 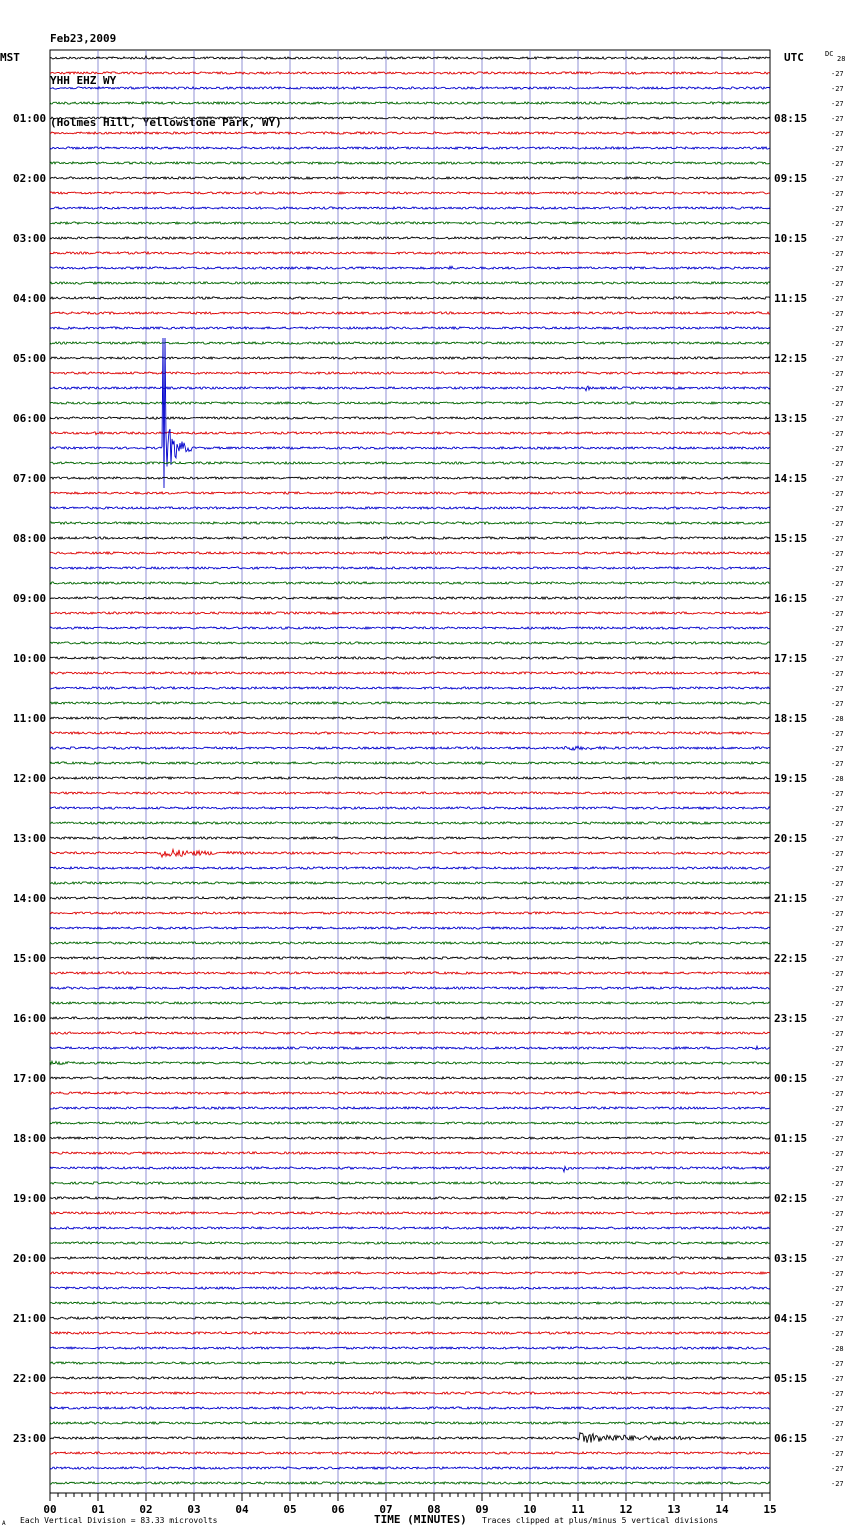 I want to click on x-tick-label: 11, so click(x=578, y=1509).